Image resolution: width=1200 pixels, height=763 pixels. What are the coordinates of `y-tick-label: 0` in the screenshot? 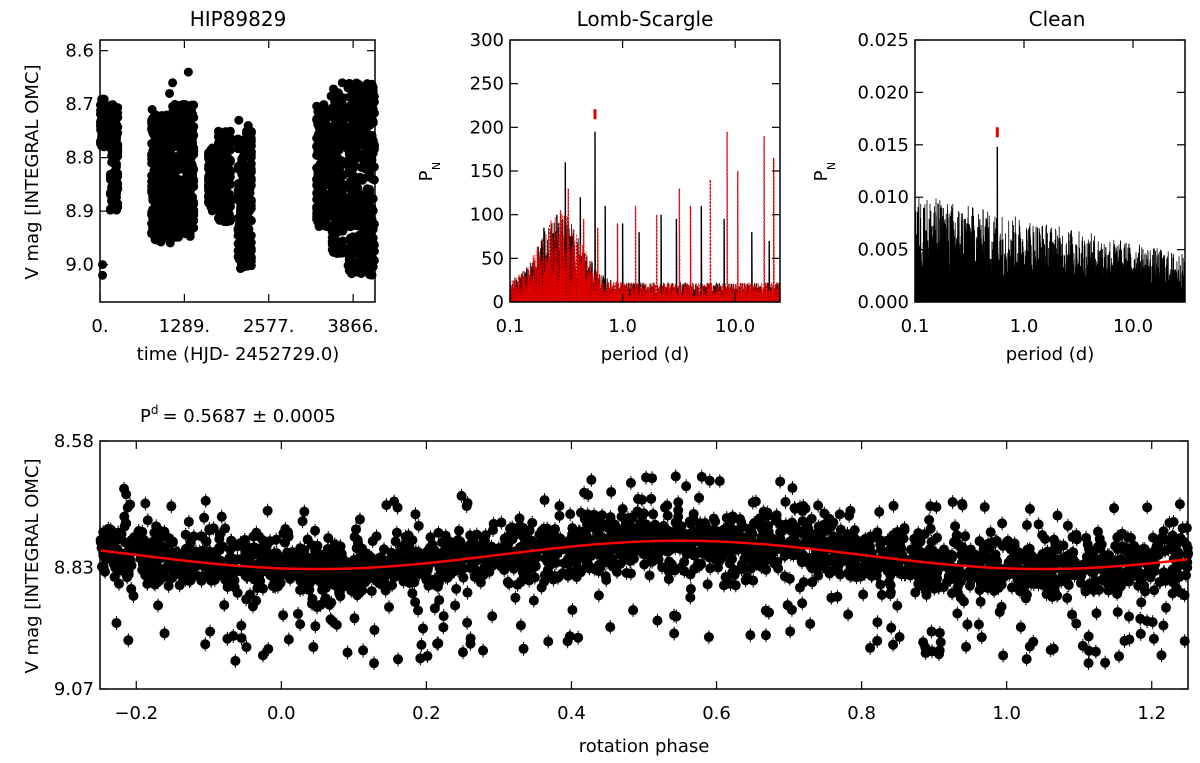 It's located at (498, 302).